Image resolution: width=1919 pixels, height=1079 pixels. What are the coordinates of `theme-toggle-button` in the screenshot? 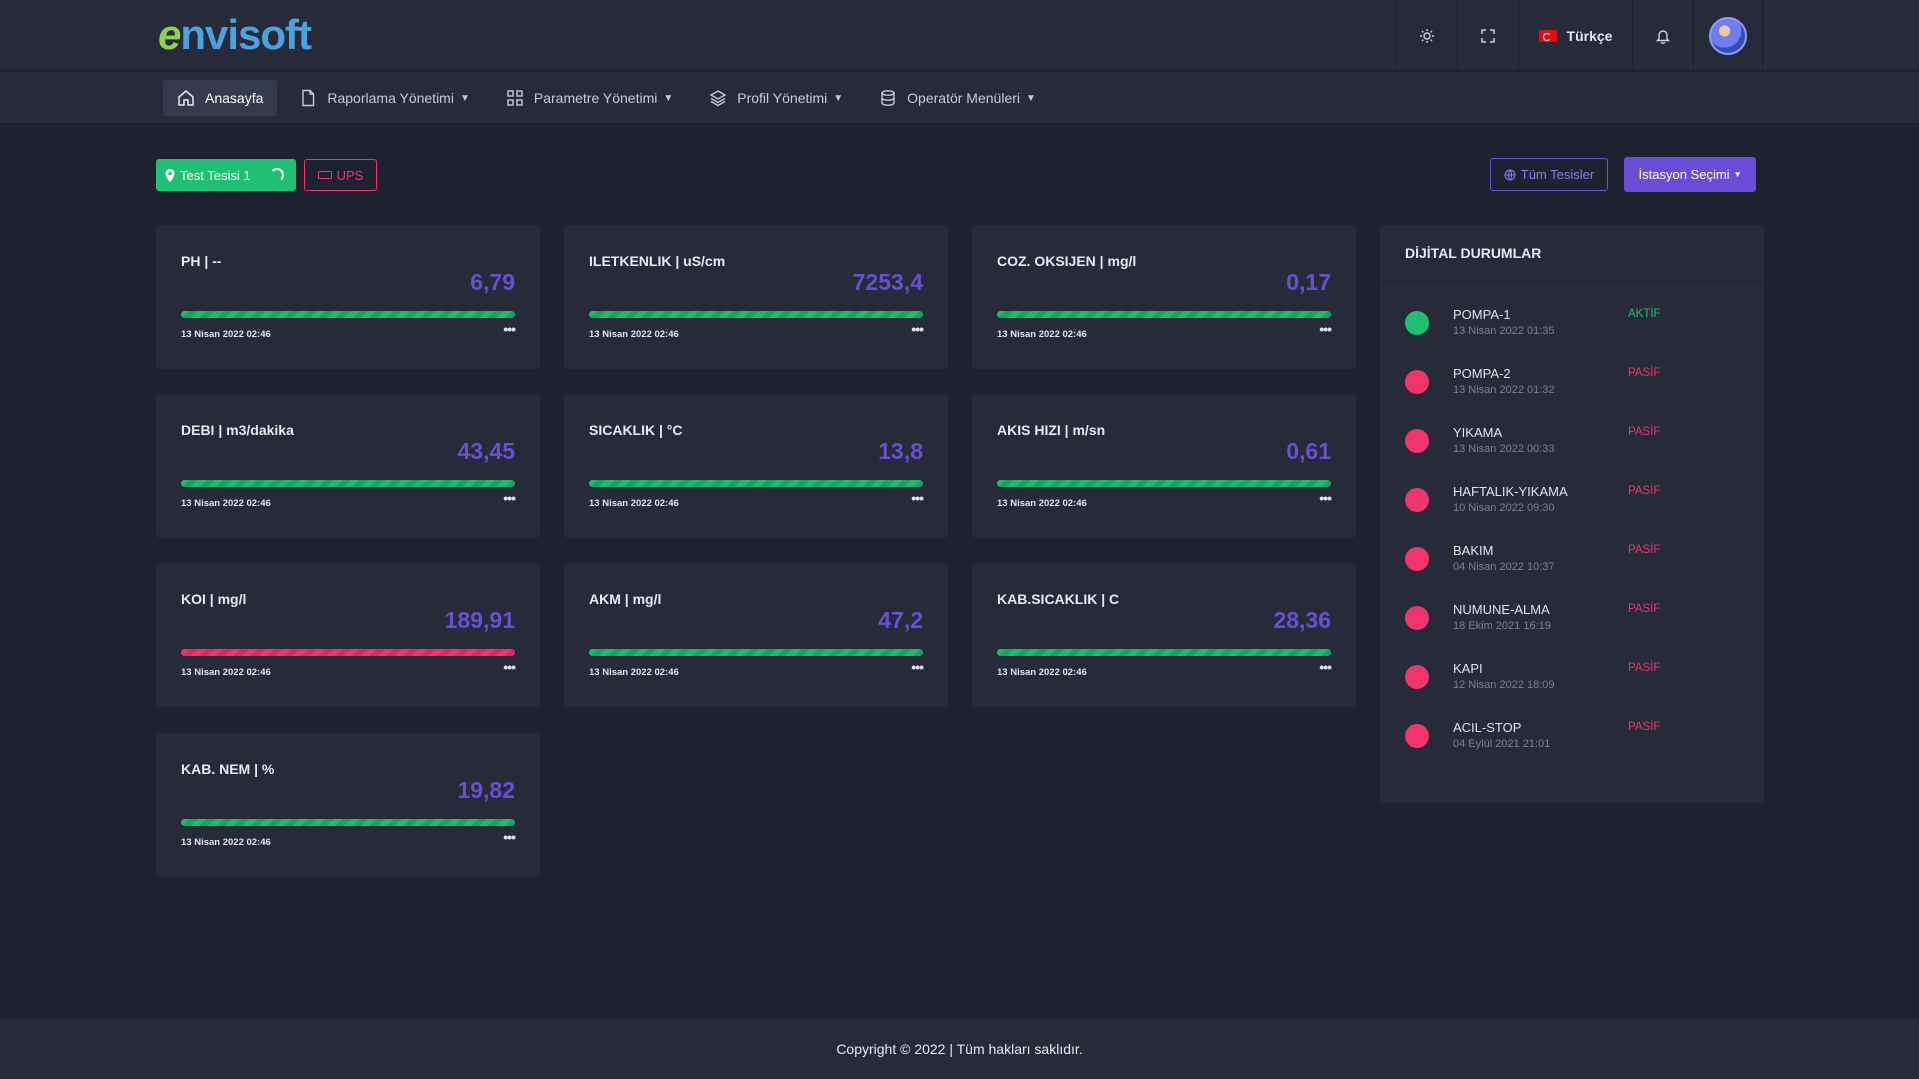 It's located at (1426, 35).